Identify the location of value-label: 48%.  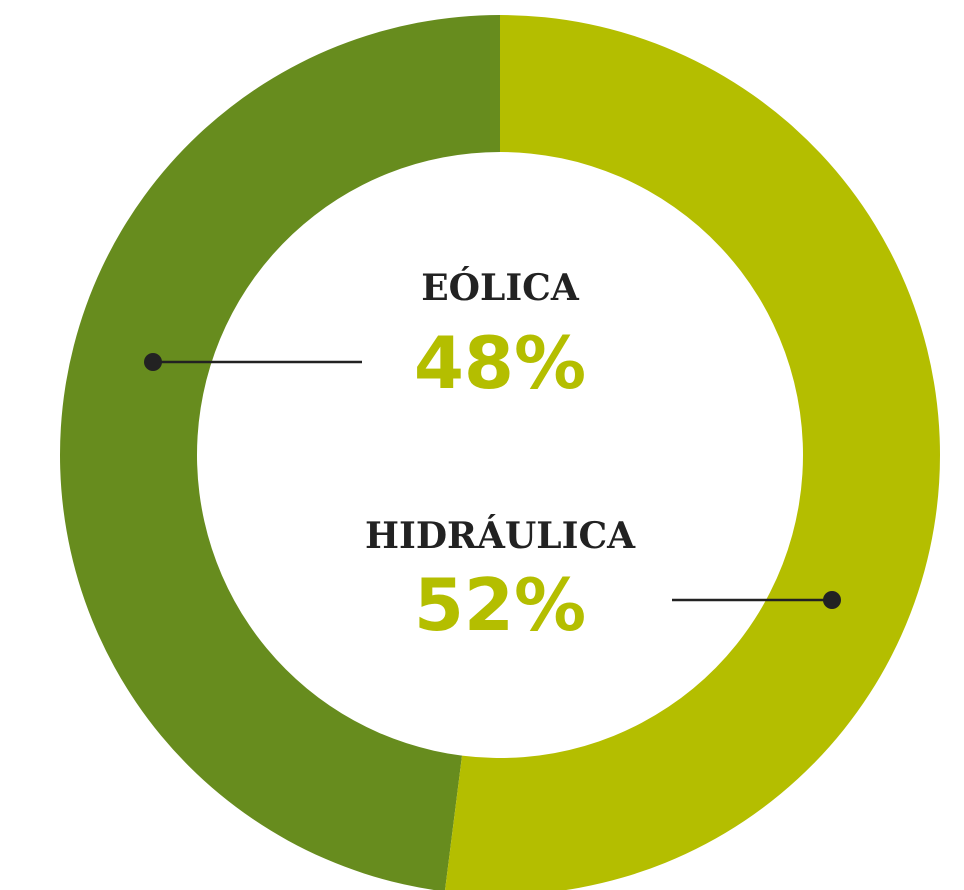
(500, 363).